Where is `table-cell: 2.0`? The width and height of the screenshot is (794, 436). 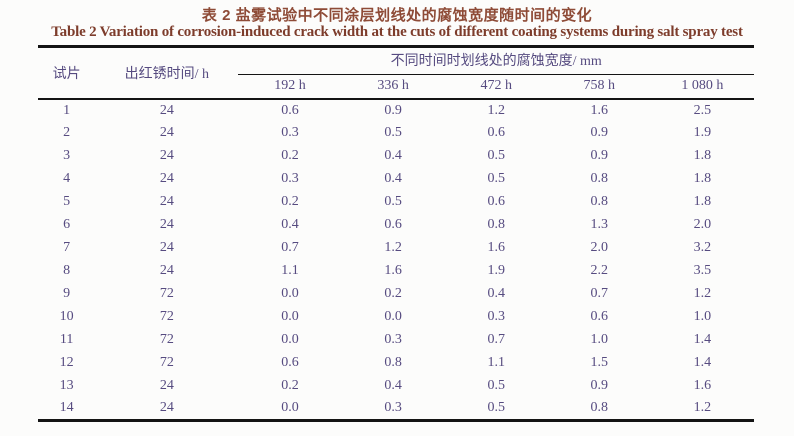 table-cell: 2.0 is located at coordinates (599, 247).